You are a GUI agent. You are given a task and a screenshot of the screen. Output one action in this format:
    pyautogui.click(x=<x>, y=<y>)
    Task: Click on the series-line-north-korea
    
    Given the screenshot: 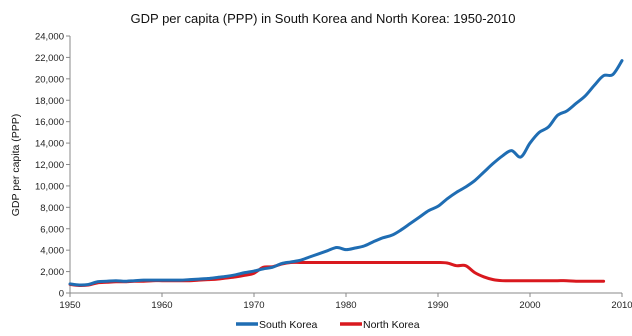 What is the action you would take?
    pyautogui.click(x=337, y=274)
    